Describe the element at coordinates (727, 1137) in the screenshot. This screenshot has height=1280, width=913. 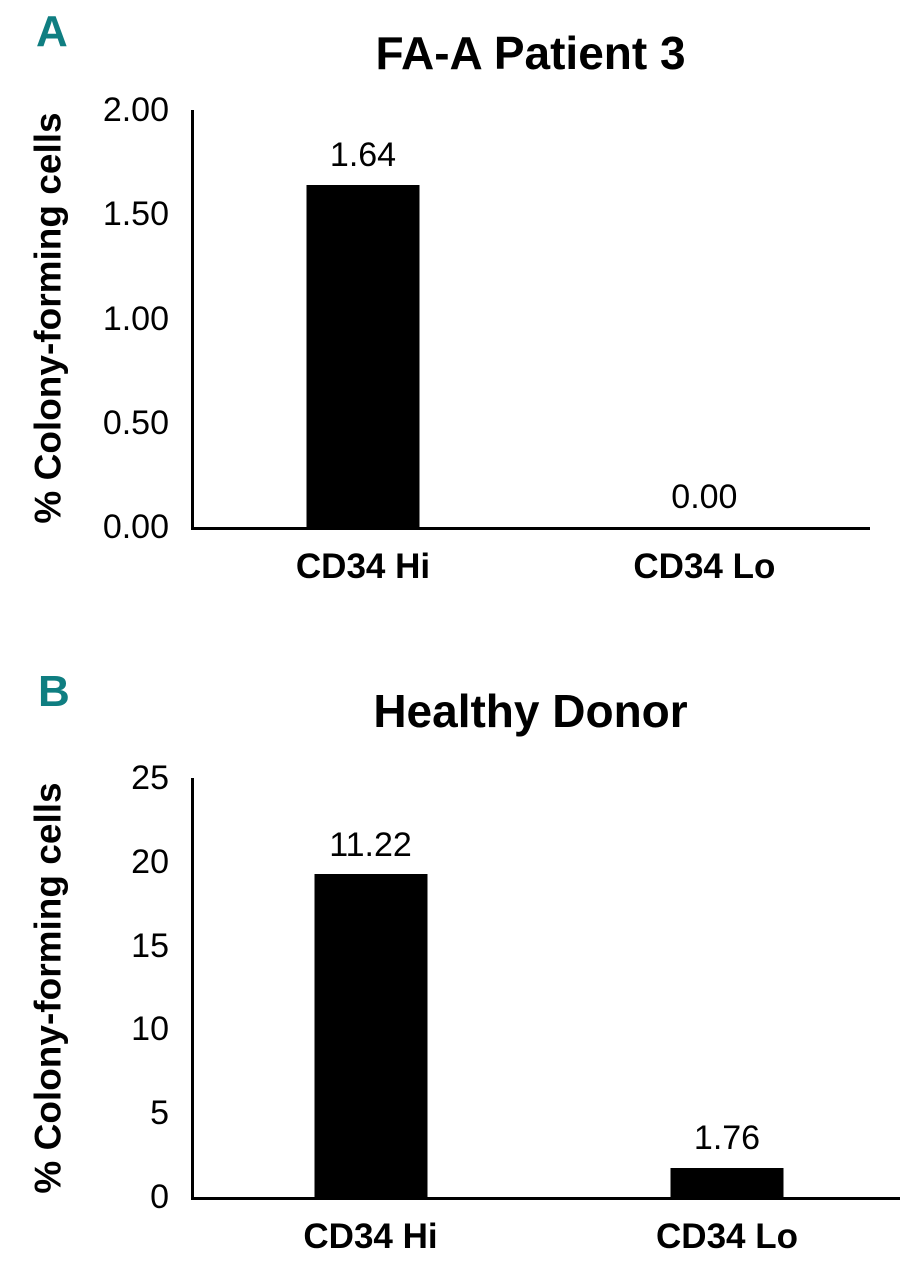
I see `bar-value-label: 1.76` at that location.